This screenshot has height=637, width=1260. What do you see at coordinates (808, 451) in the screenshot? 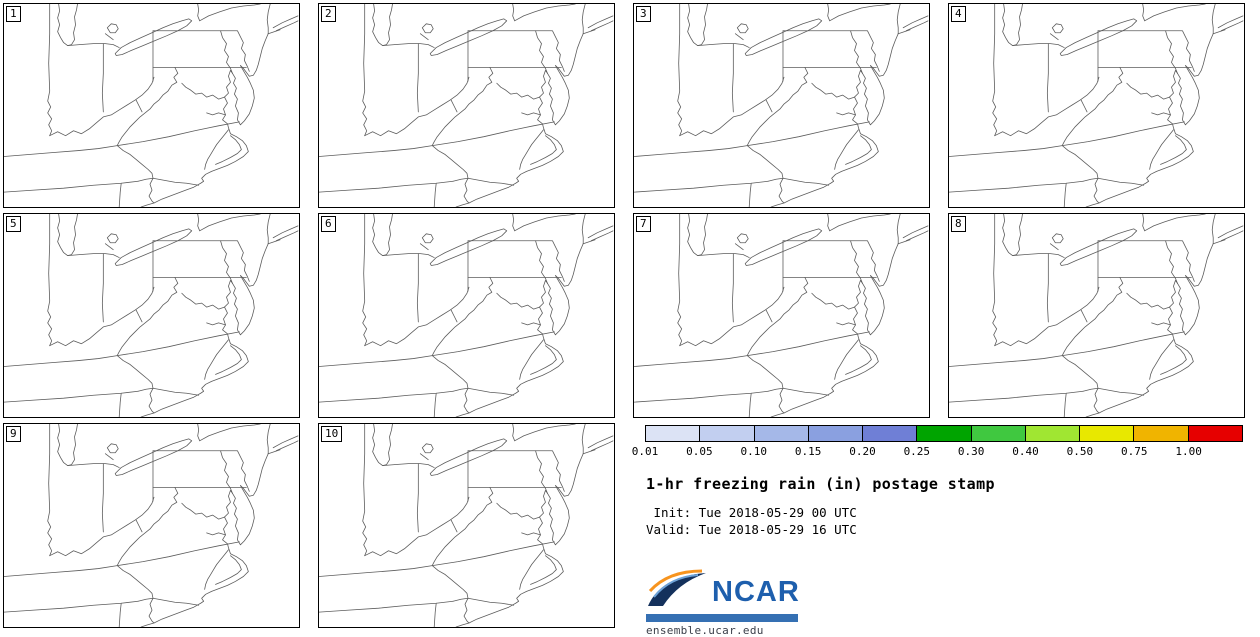
I see `colorbar-tick-label: 0.15` at bounding box center [808, 451].